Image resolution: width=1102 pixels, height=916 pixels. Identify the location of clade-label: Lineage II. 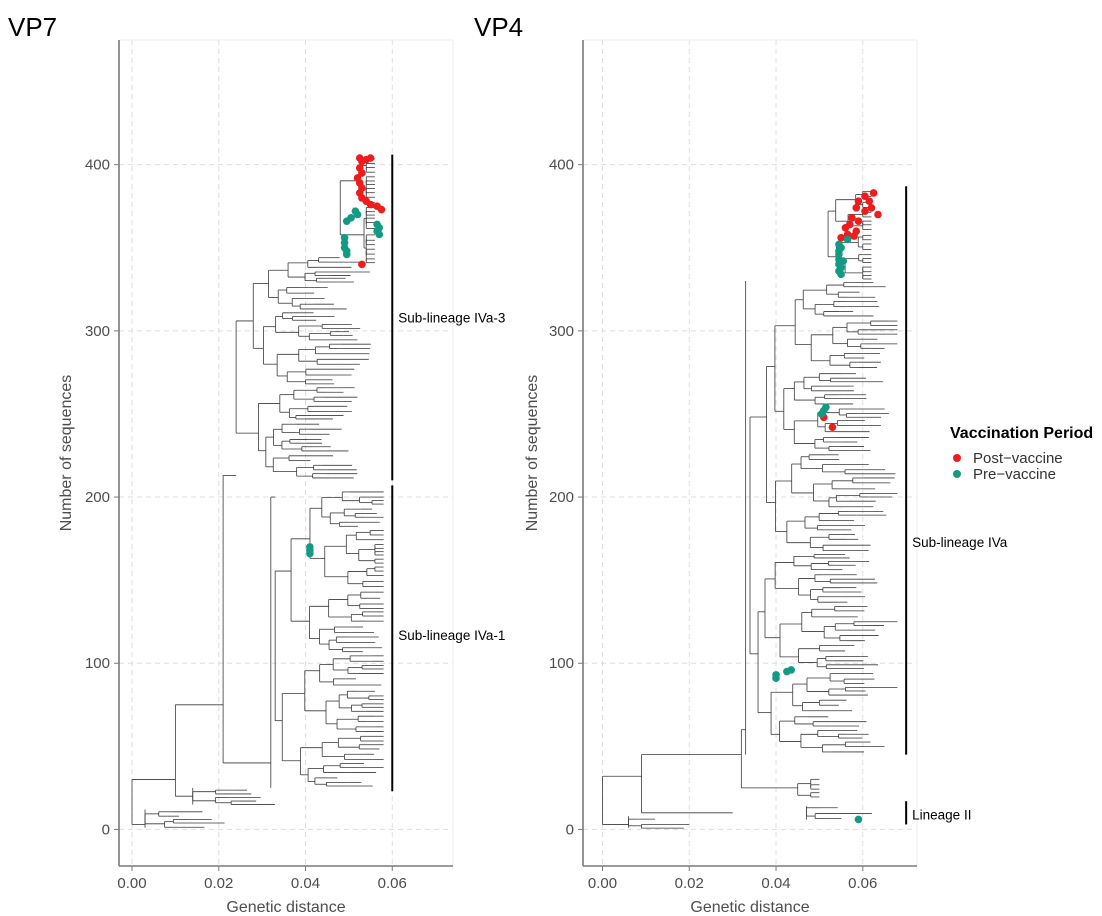
(941, 814).